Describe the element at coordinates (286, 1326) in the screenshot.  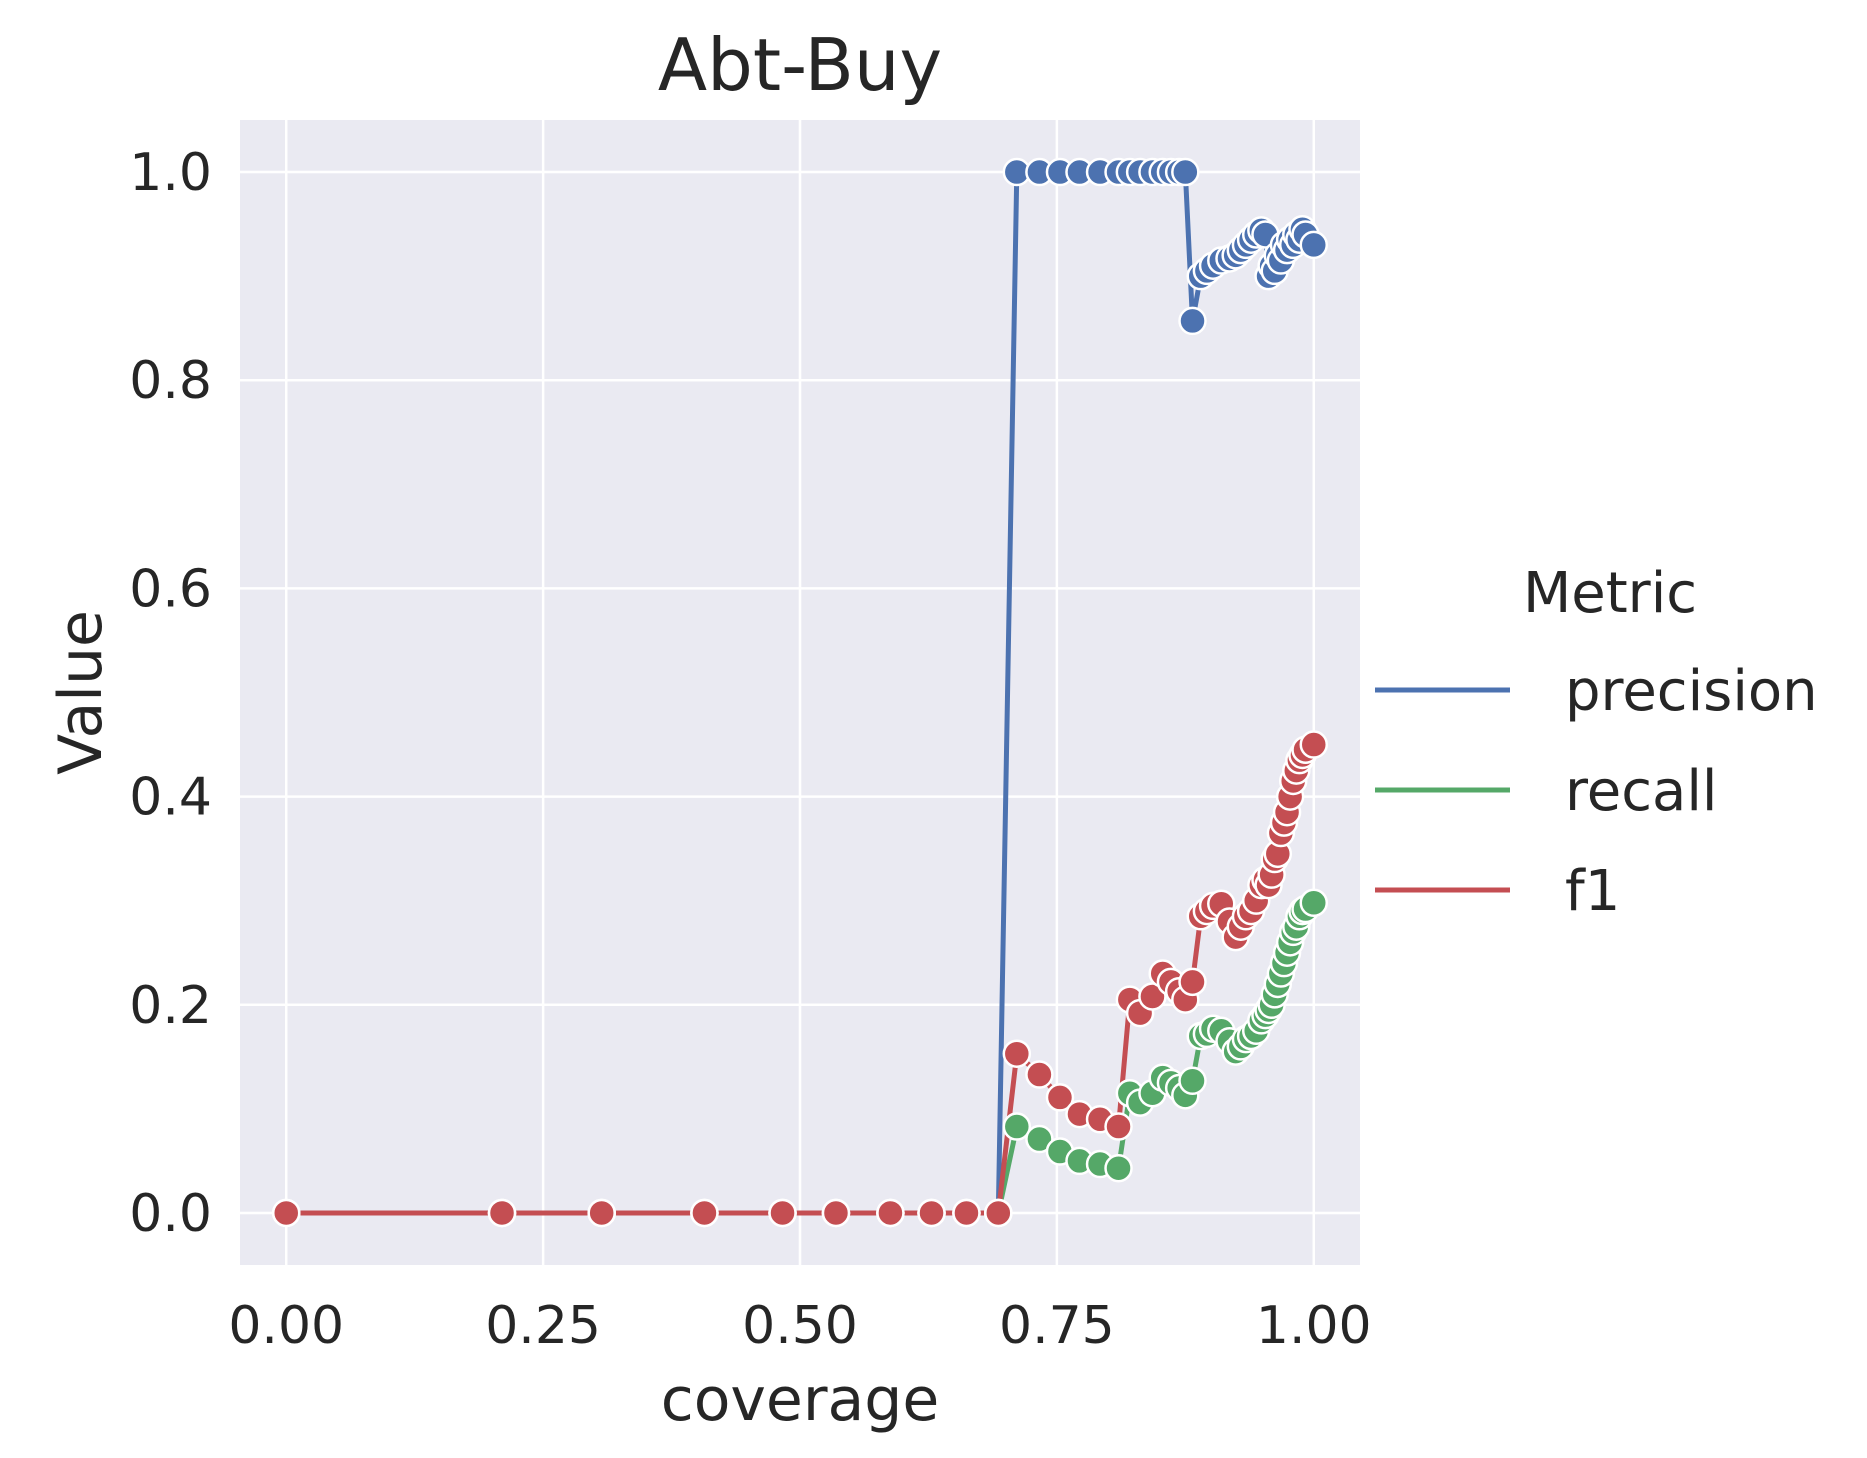
I see `x-tick-label: 0.00` at that location.